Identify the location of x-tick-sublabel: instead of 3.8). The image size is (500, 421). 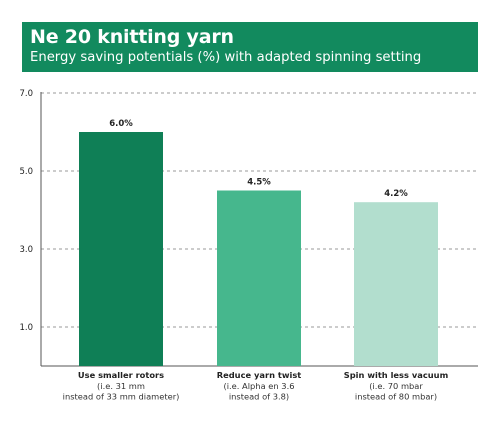
(259, 397).